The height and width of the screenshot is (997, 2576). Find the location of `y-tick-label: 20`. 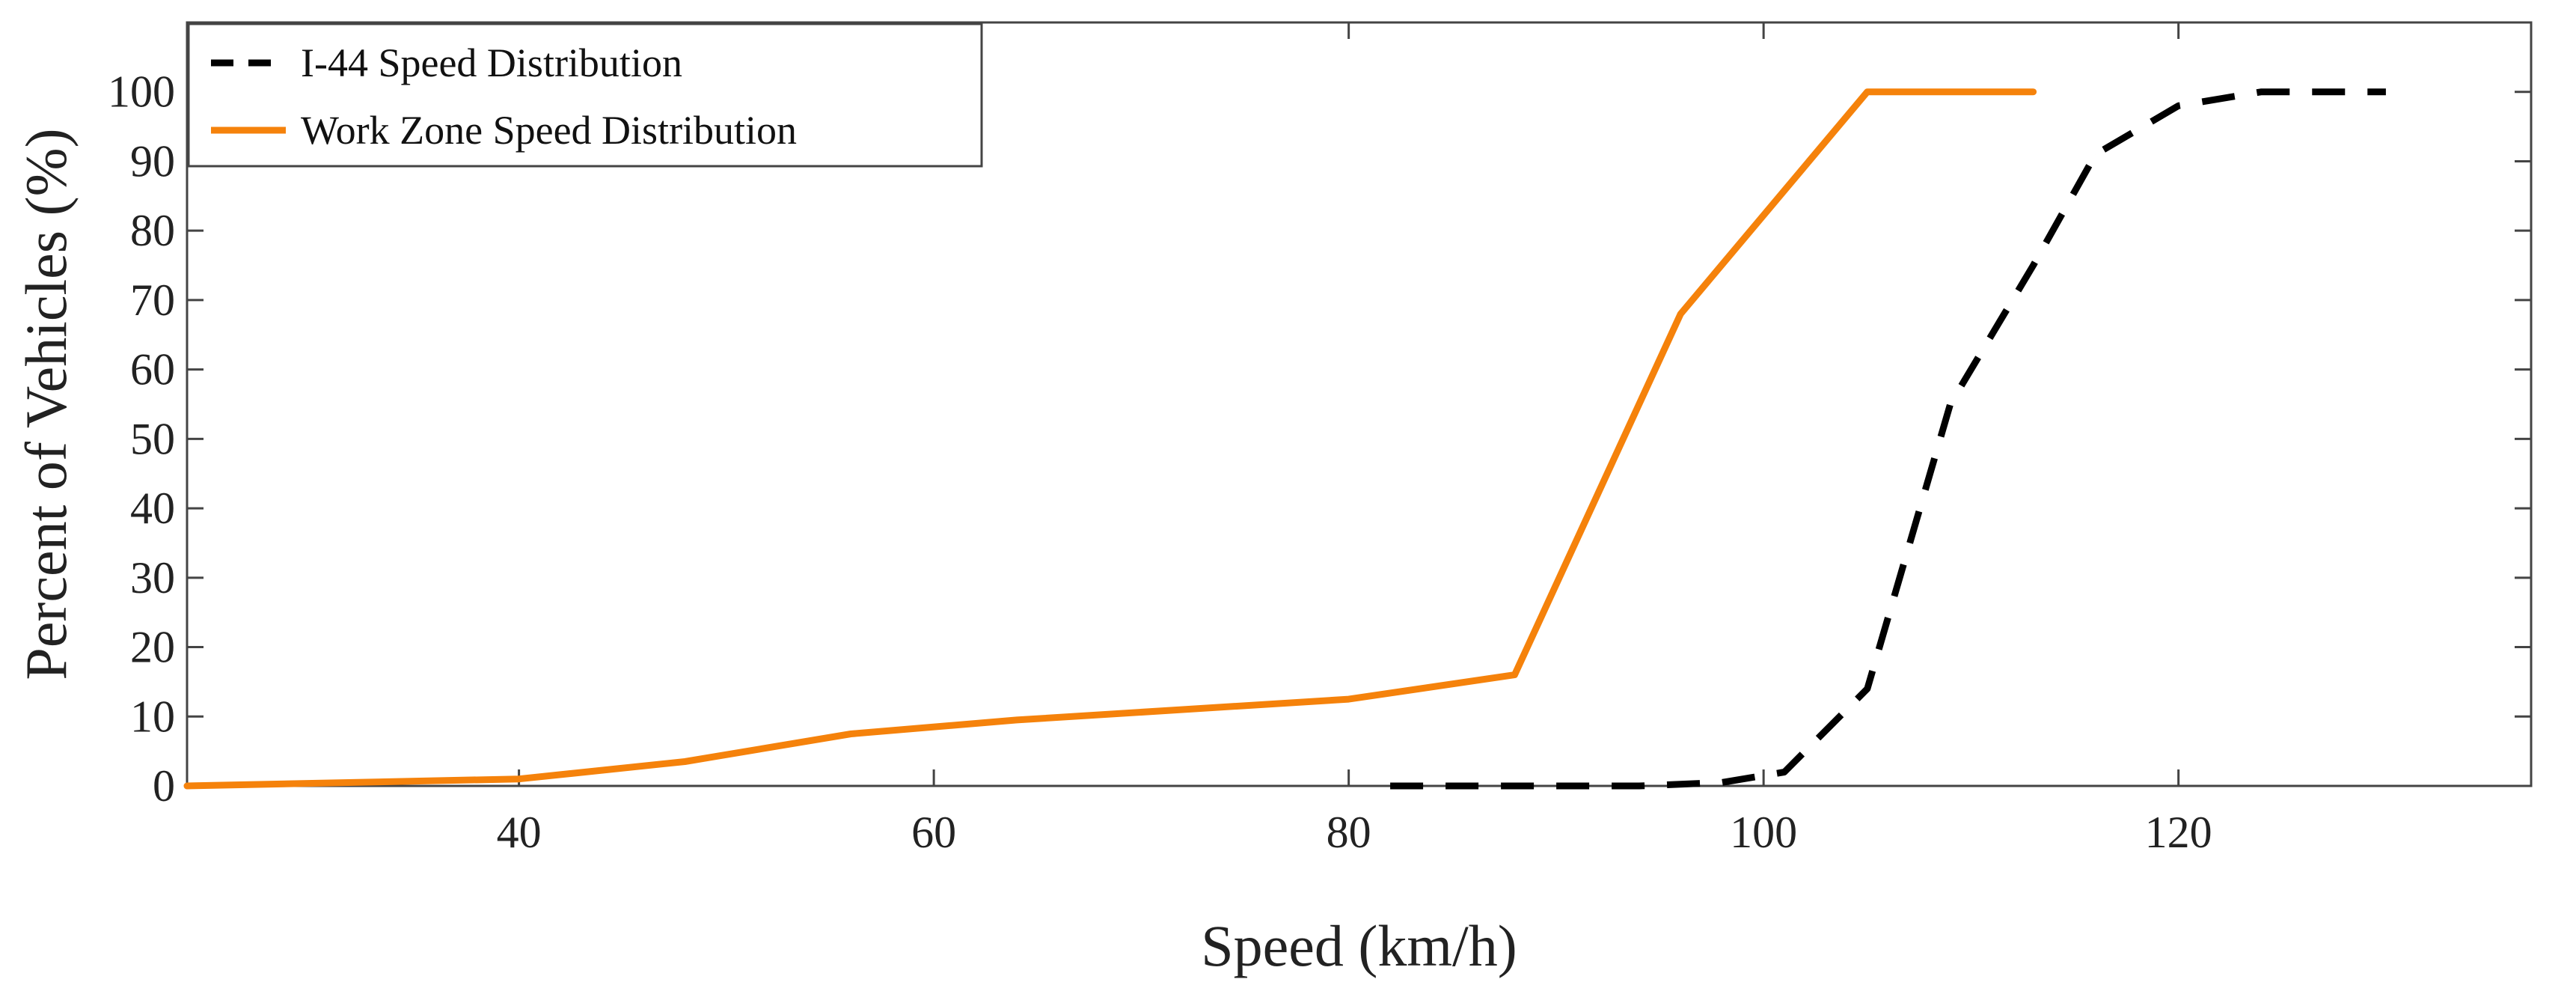

y-tick-label: 20 is located at coordinates (152, 647).